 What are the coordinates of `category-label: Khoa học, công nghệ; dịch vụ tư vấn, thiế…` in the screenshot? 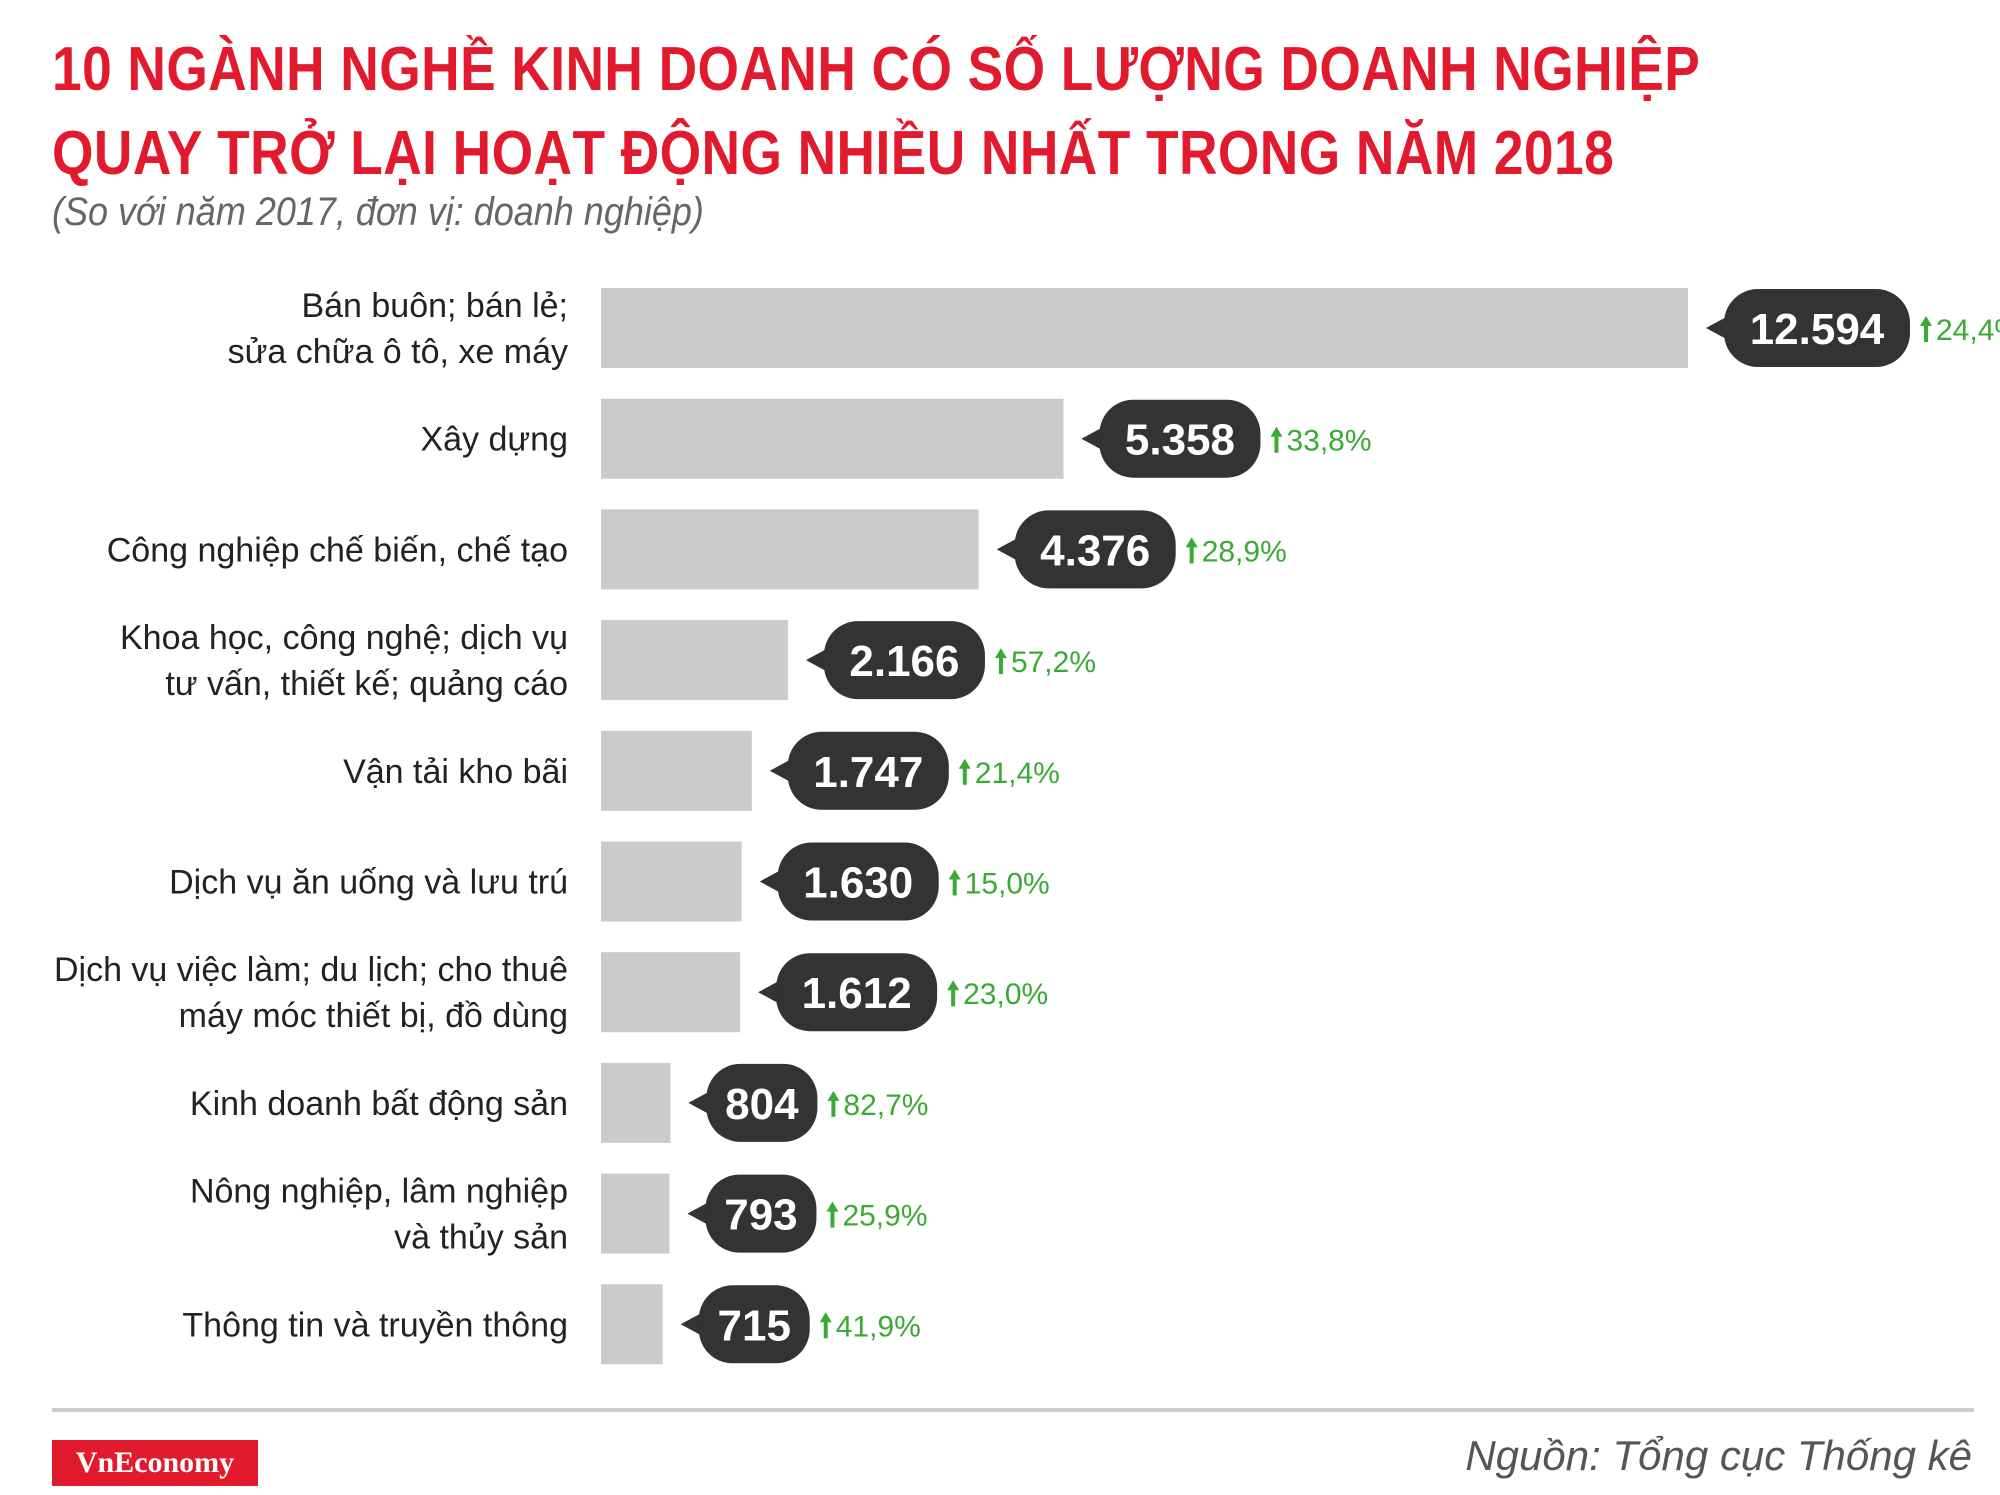 It's located at (344, 661).